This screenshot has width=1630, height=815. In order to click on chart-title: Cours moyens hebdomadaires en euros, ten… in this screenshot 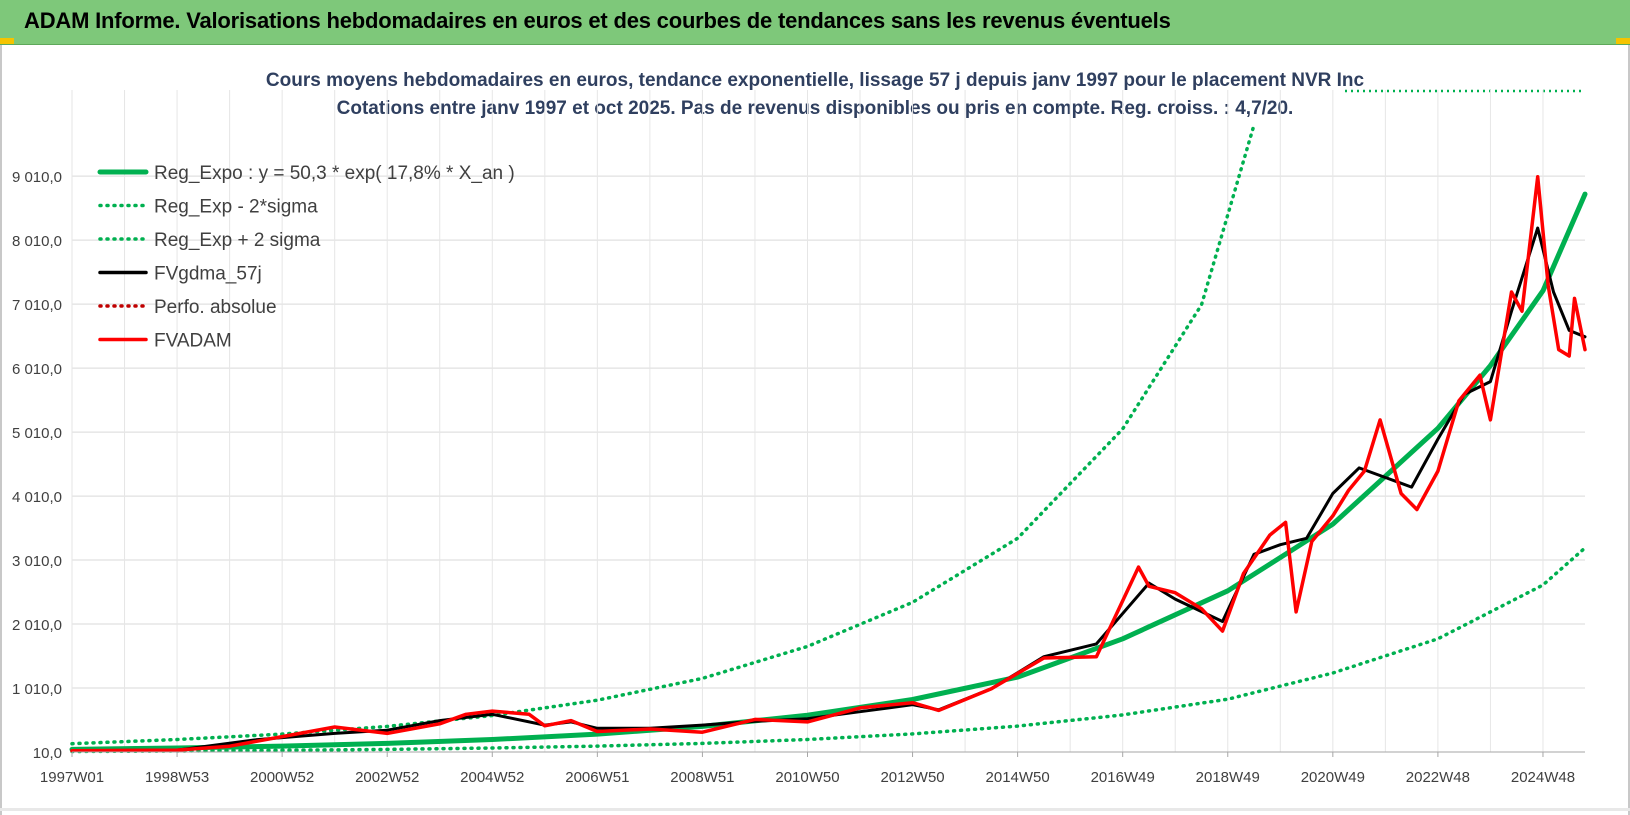, I will do `click(815, 80)`.